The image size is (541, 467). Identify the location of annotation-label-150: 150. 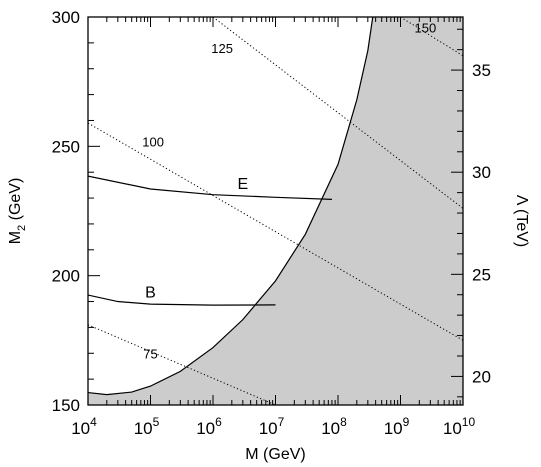
(426, 28).